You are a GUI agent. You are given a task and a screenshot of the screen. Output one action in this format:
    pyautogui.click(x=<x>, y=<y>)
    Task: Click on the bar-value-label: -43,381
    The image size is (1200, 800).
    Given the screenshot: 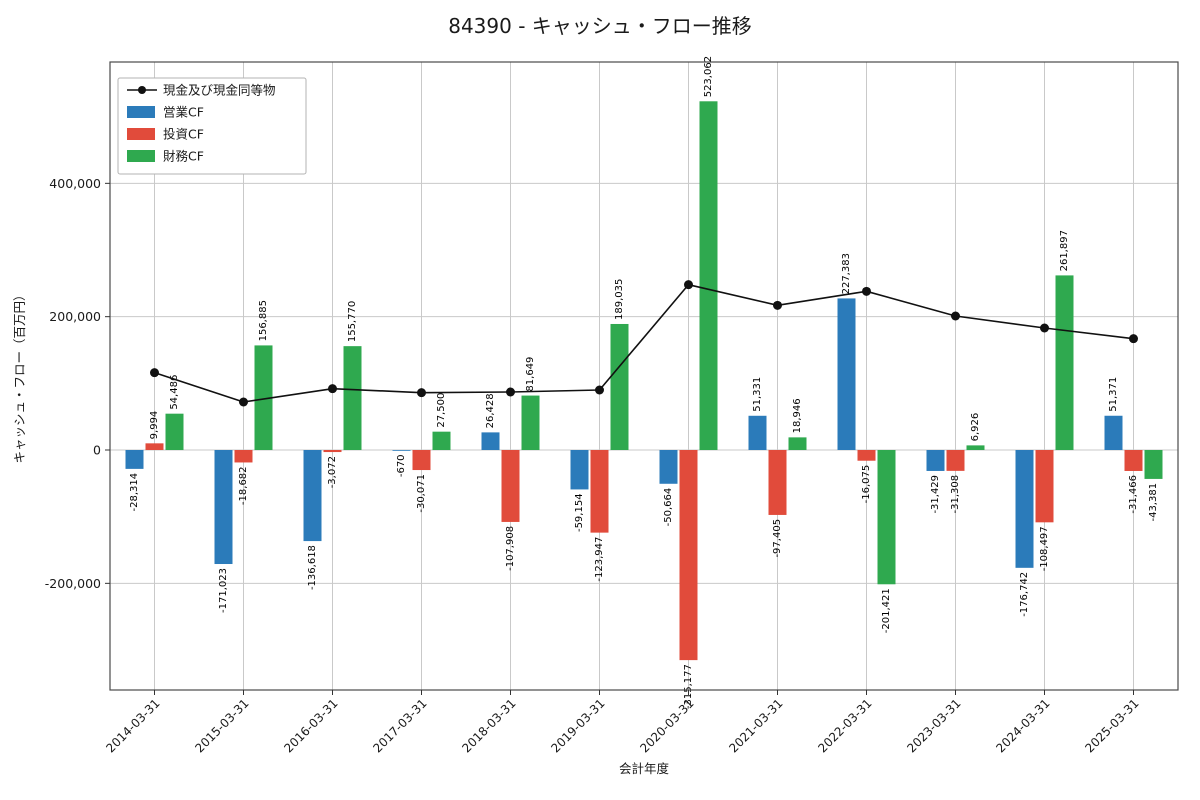 What is the action you would take?
    pyautogui.click(x=1153, y=502)
    